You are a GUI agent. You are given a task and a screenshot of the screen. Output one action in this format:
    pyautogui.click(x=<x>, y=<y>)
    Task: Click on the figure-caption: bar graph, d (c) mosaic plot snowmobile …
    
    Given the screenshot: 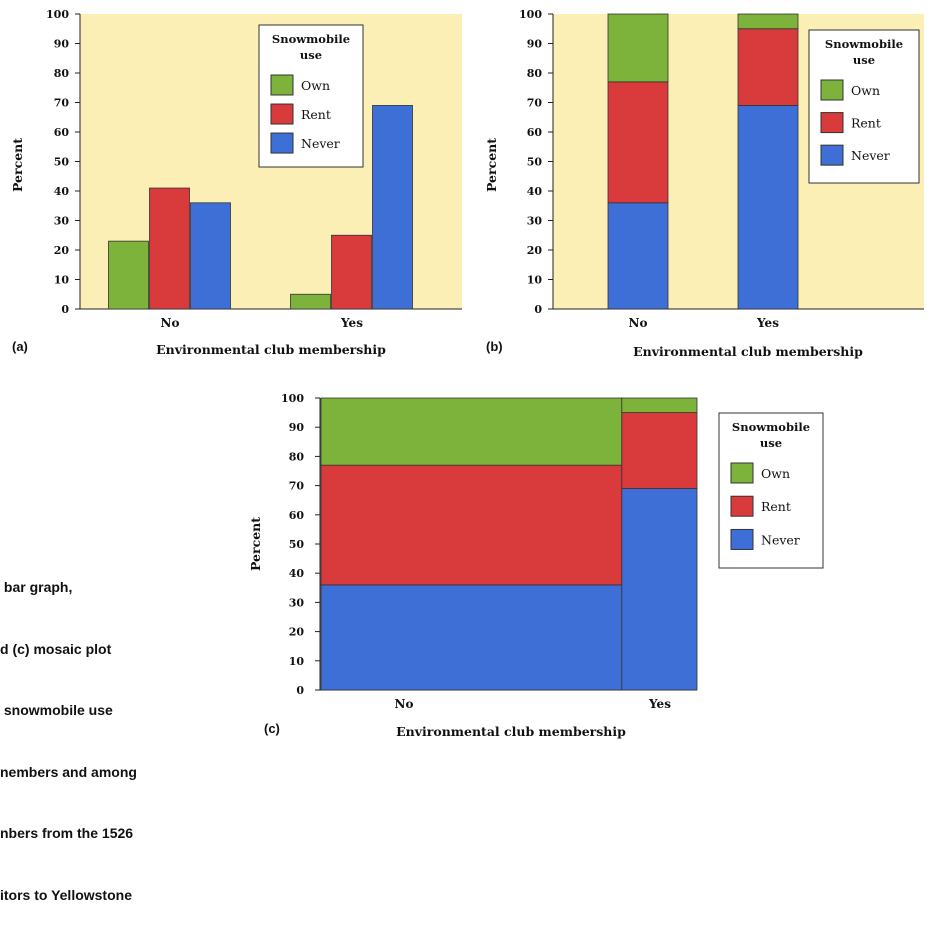 What is the action you would take?
    pyautogui.click(x=95, y=731)
    